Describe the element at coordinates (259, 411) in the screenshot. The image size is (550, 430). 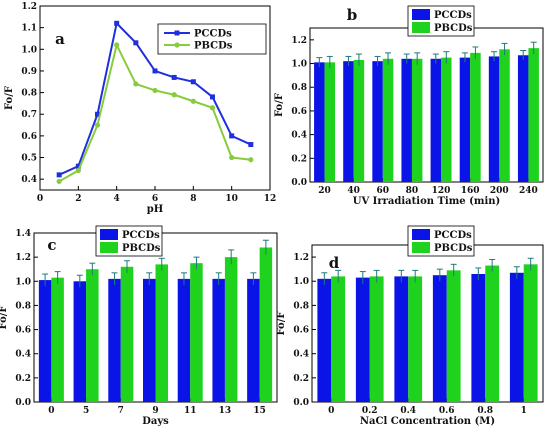
I see `x-tick-label: 15` at that location.